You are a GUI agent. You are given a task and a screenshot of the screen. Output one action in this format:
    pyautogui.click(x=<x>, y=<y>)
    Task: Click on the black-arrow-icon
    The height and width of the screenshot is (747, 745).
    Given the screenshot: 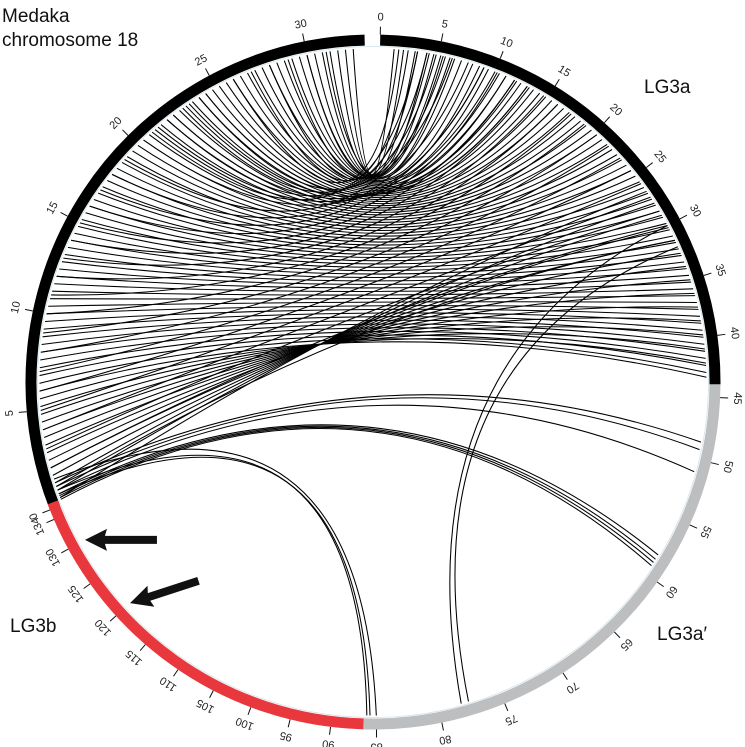 What is the action you would take?
    pyautogui.click(x=165, y=592)
    